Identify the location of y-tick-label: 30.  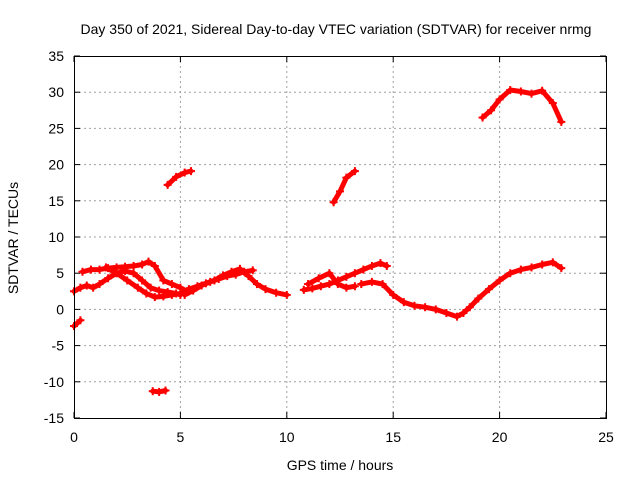
(56, 92).